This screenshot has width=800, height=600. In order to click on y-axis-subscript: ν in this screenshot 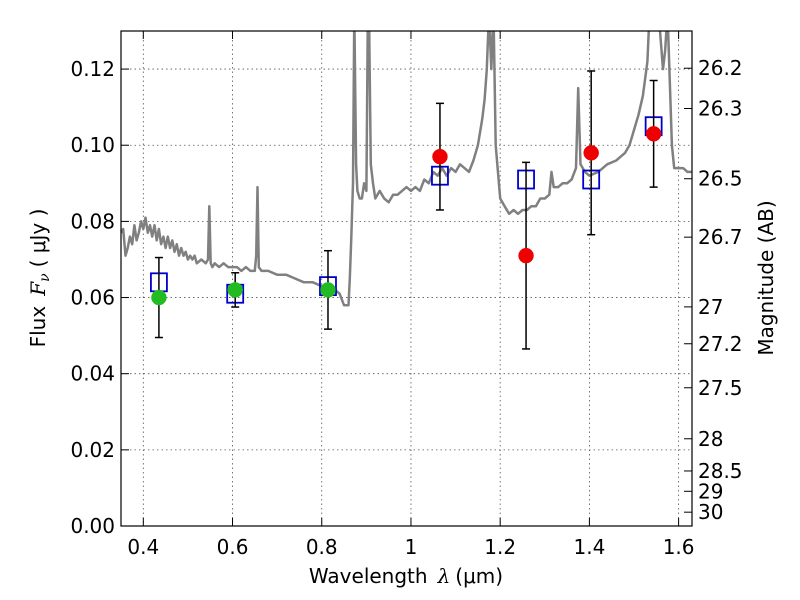, I will do `click(45, 277)`.